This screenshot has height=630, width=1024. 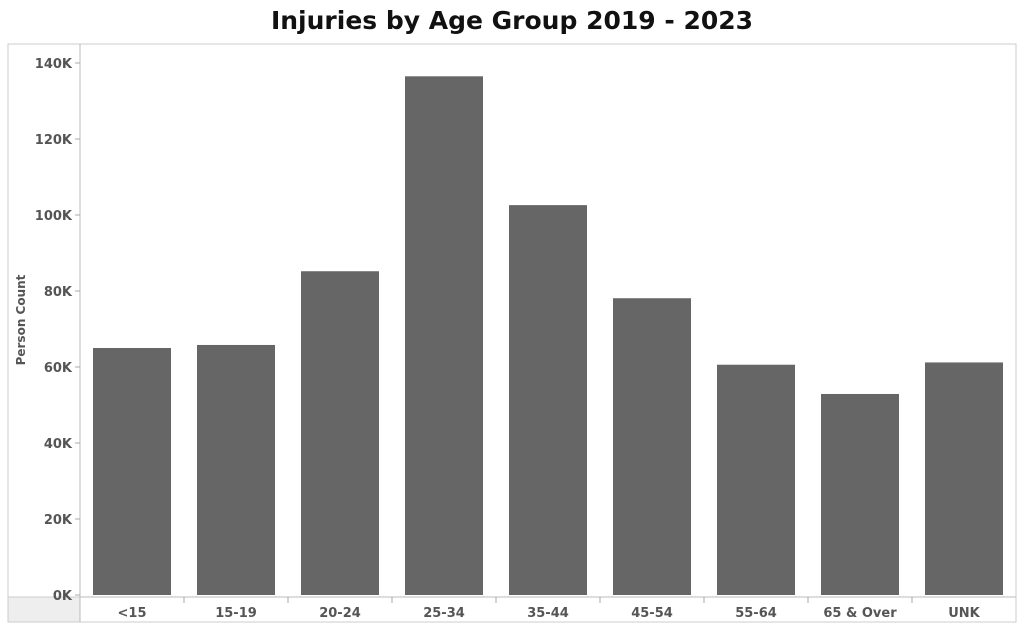 I want to click on x-tick-label: 35-44, so click(x=548, y=613).